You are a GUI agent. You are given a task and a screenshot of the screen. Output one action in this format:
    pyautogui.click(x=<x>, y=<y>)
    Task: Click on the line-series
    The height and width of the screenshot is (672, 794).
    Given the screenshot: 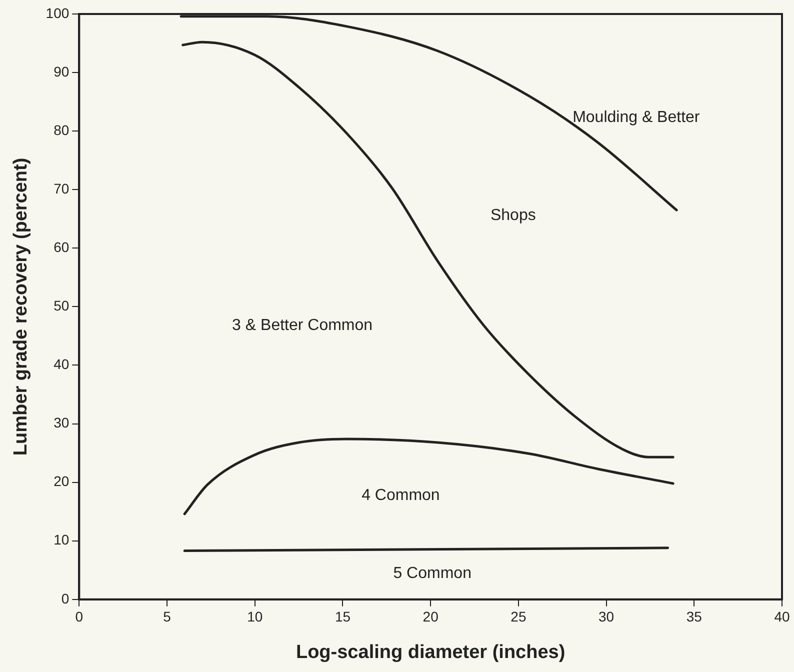 What is the action you would take?
    pyautogui.click(x=428, y=477)
    